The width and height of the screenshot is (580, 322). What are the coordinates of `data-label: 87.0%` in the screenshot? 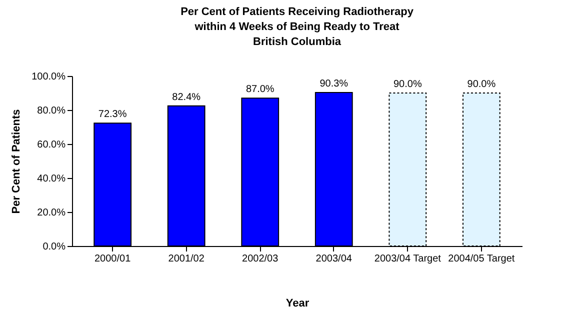 It's located at (260, 90).